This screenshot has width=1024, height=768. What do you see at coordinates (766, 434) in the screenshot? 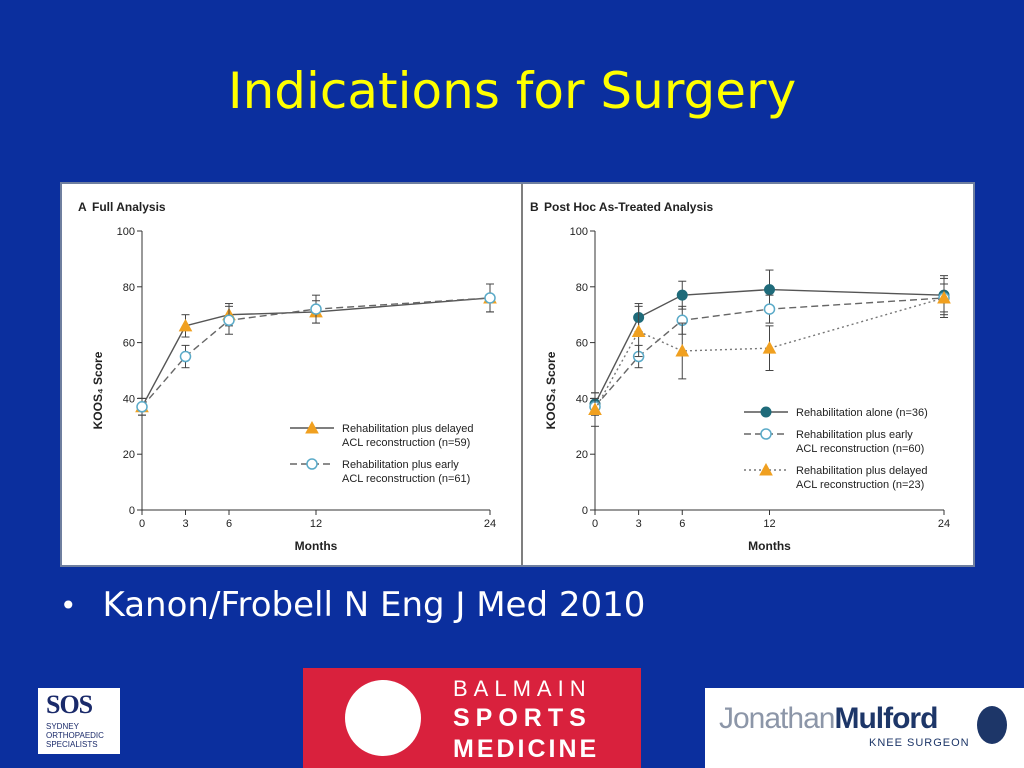
I see `panel-b-series-2-legend-marker` at bounding box center [766, 434].